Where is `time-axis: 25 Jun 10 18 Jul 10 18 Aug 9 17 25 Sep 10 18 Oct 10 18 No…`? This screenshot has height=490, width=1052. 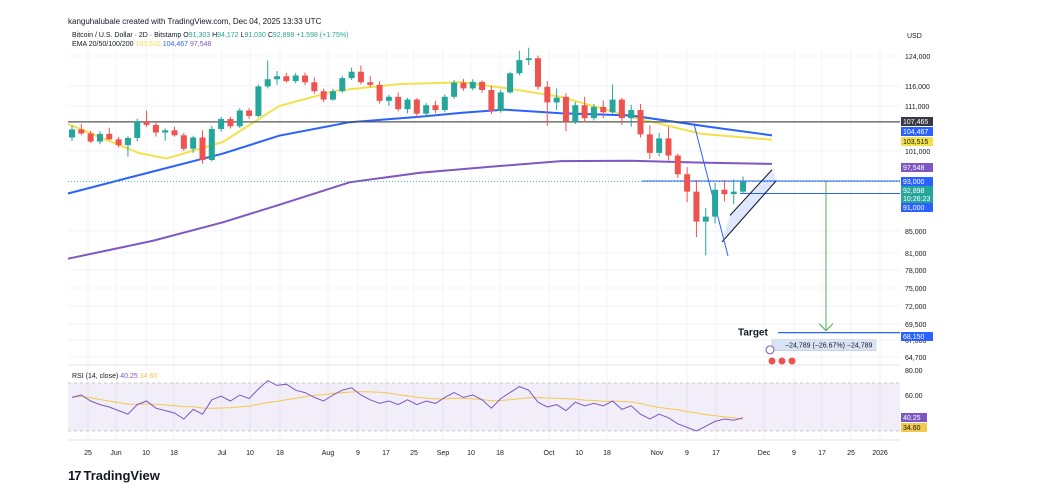
time-axis: 25 Jun 10 18 Jul 10 18 Aug 9 17 25 Sep 10 18 Oct 10 18 No… is located at coordinates (484, 448).